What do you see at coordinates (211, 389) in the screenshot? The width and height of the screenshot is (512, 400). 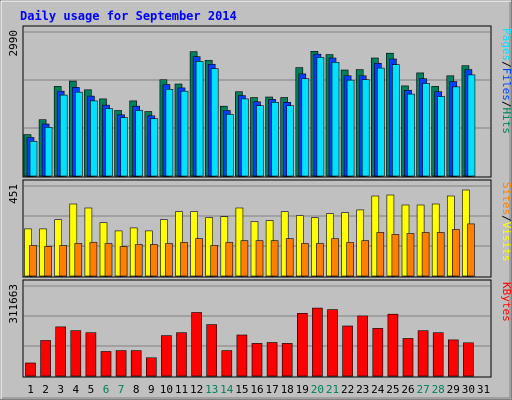 I see `x-tick-label: 13` at bounding box center [211, 389].